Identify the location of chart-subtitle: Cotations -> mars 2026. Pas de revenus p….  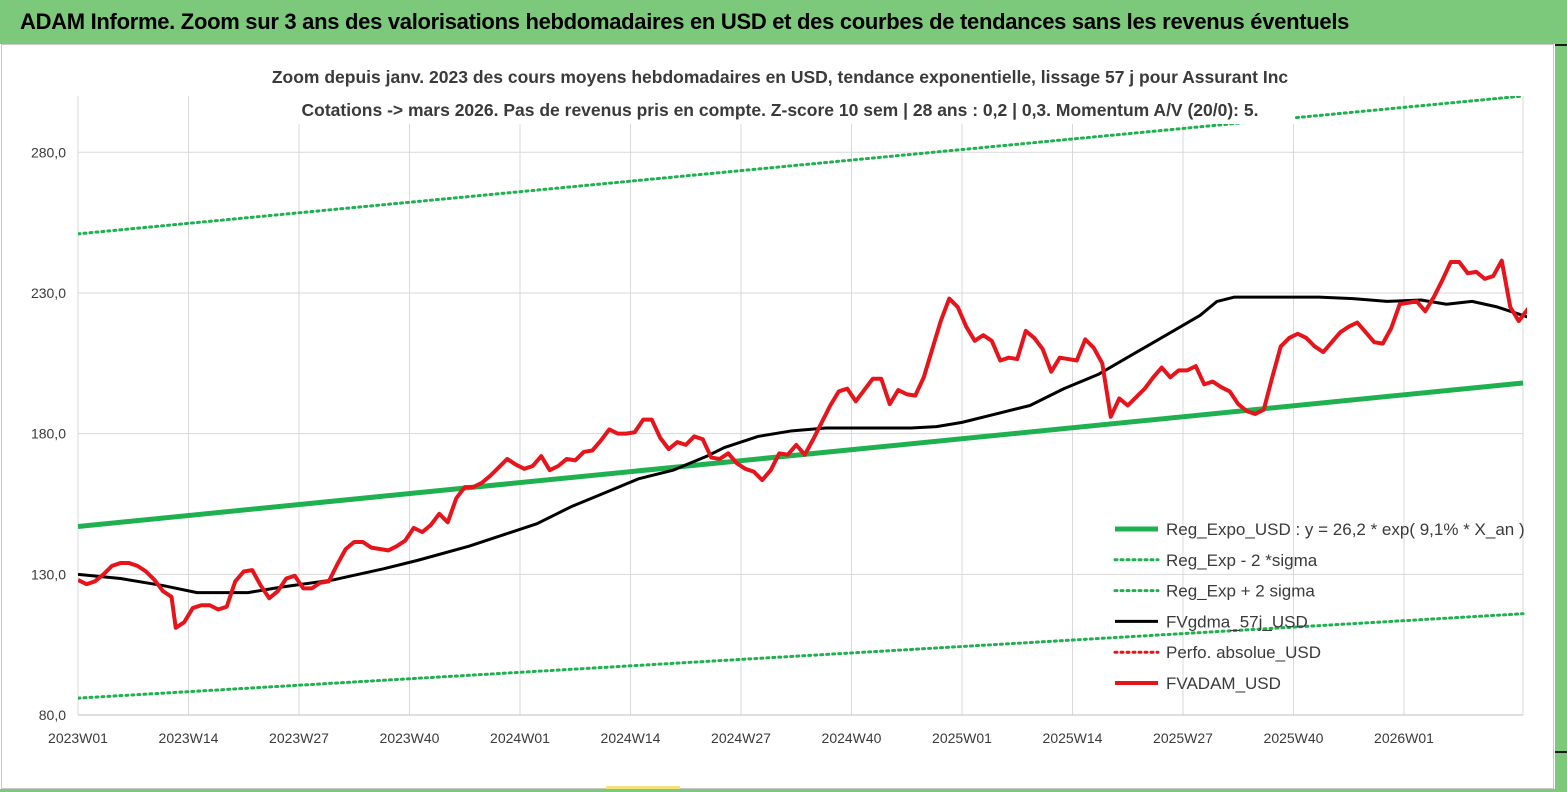
(780, 110).